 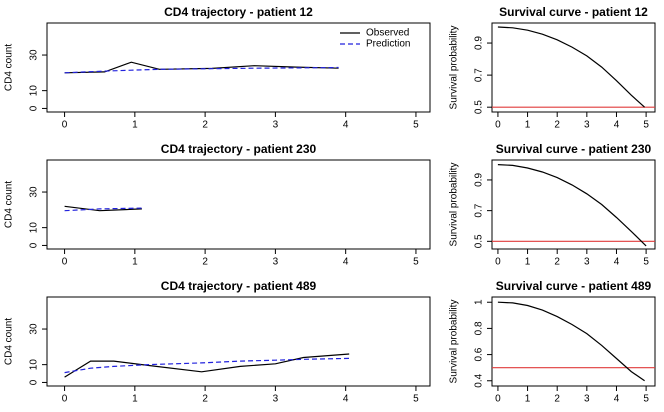 What do you see at coordinates (479, 354) in the screenshot?
I see `y-tick-label: 0.6` at bounding box center [479, 354].